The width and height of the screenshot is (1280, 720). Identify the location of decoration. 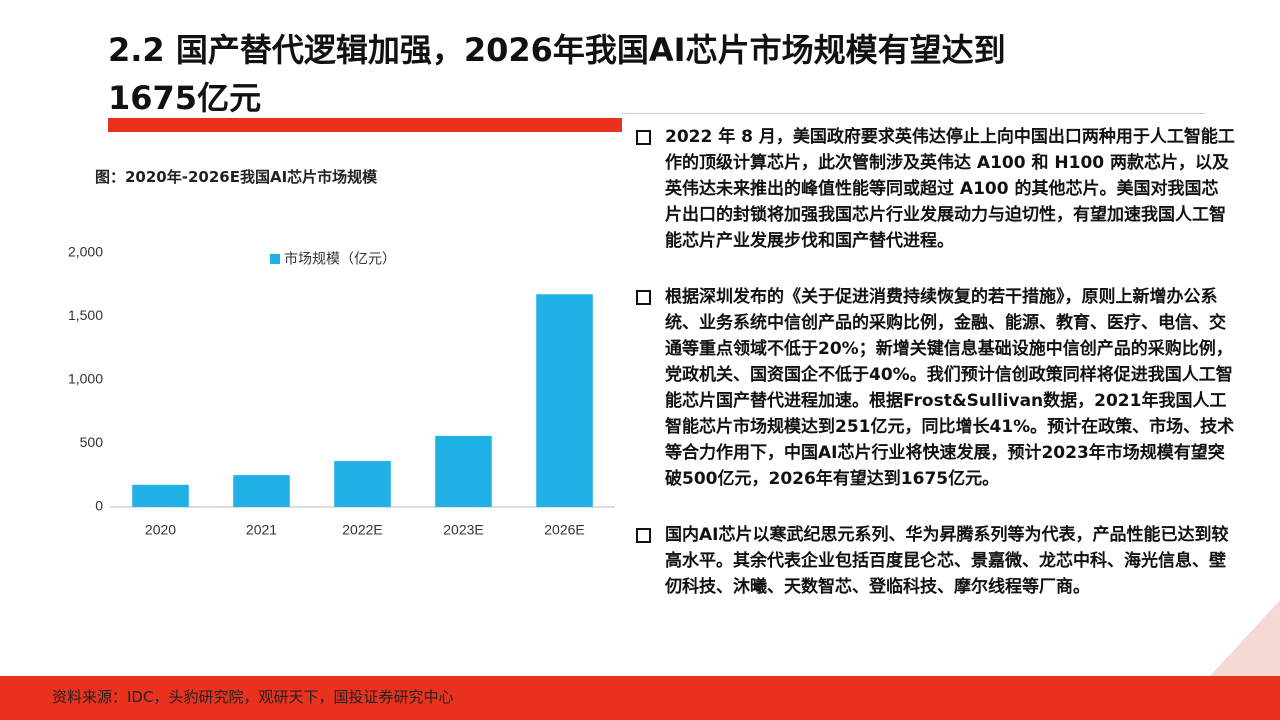
(1245, 638).